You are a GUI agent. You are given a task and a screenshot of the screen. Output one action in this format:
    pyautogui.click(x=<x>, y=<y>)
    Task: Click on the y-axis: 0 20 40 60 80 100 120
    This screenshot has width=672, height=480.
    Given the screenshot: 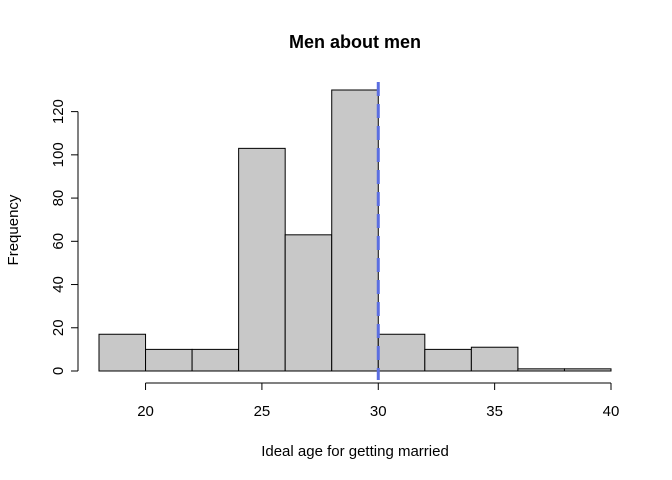 What is the action you would take?
    pyautogui.click(x=64, y=237)
    